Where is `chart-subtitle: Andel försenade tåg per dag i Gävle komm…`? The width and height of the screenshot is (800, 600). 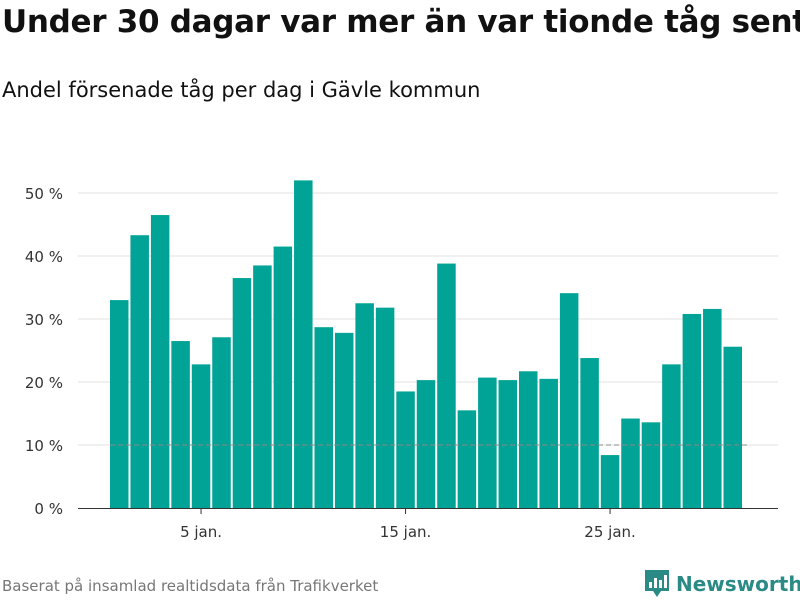 chart-subtitle: Andel försenade tåg per dag i Gävle komm… is located at coordinates (241, 90).